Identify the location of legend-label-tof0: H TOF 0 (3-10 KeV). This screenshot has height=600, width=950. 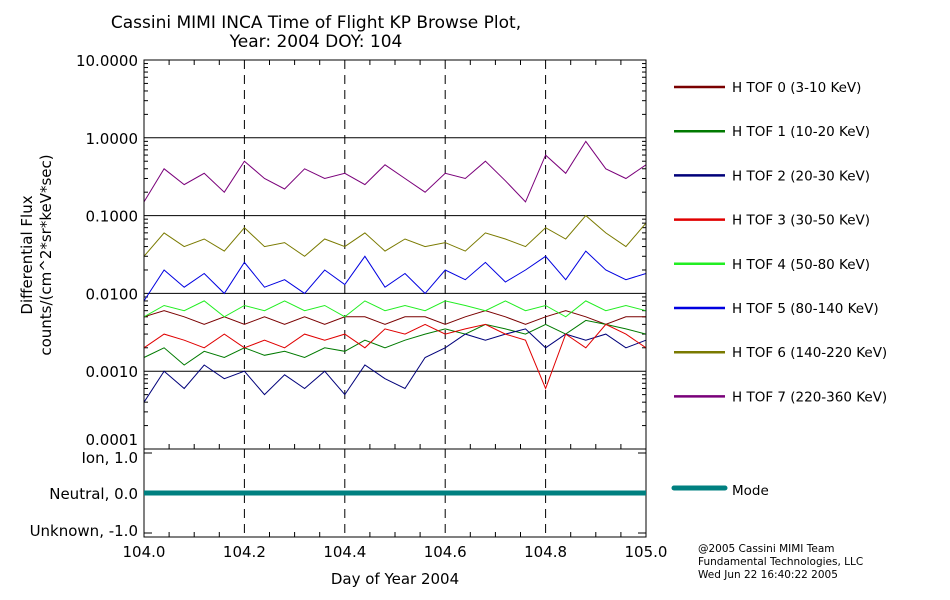
(796, 88).